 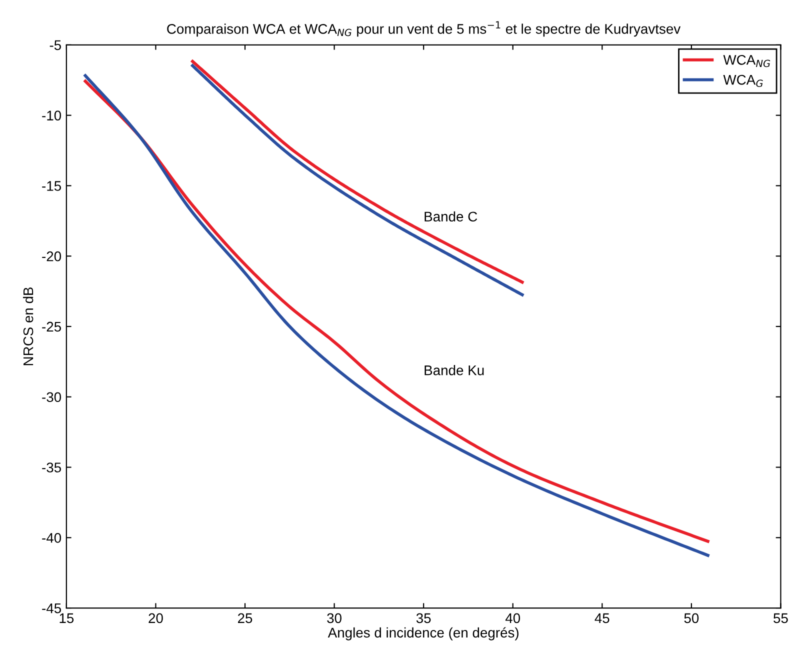 What do you see at coordinates (454, 370) in the screenshot?
I see `annotation: Bande Ku` at bounding box center [454, 370].